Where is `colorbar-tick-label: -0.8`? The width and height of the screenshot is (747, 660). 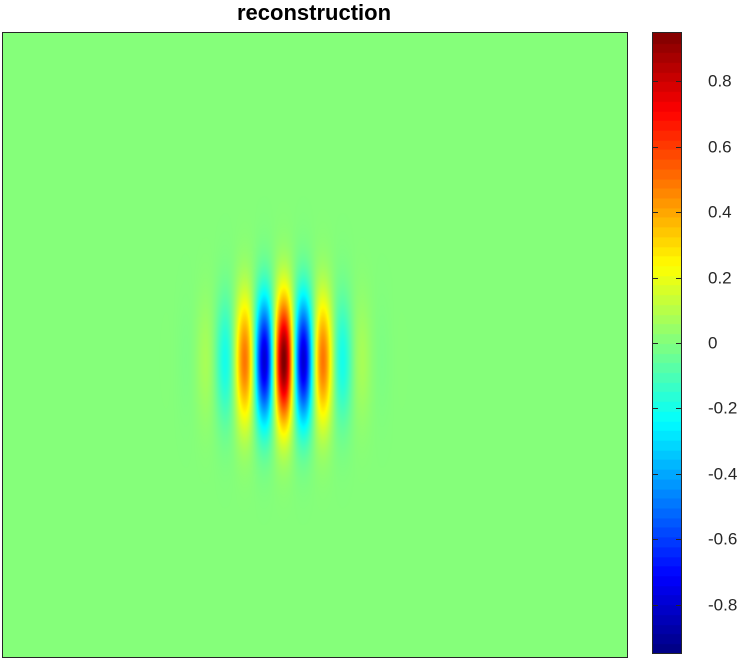 colorbar-tick-label: -0.8 is located at coordinates (723, 605).